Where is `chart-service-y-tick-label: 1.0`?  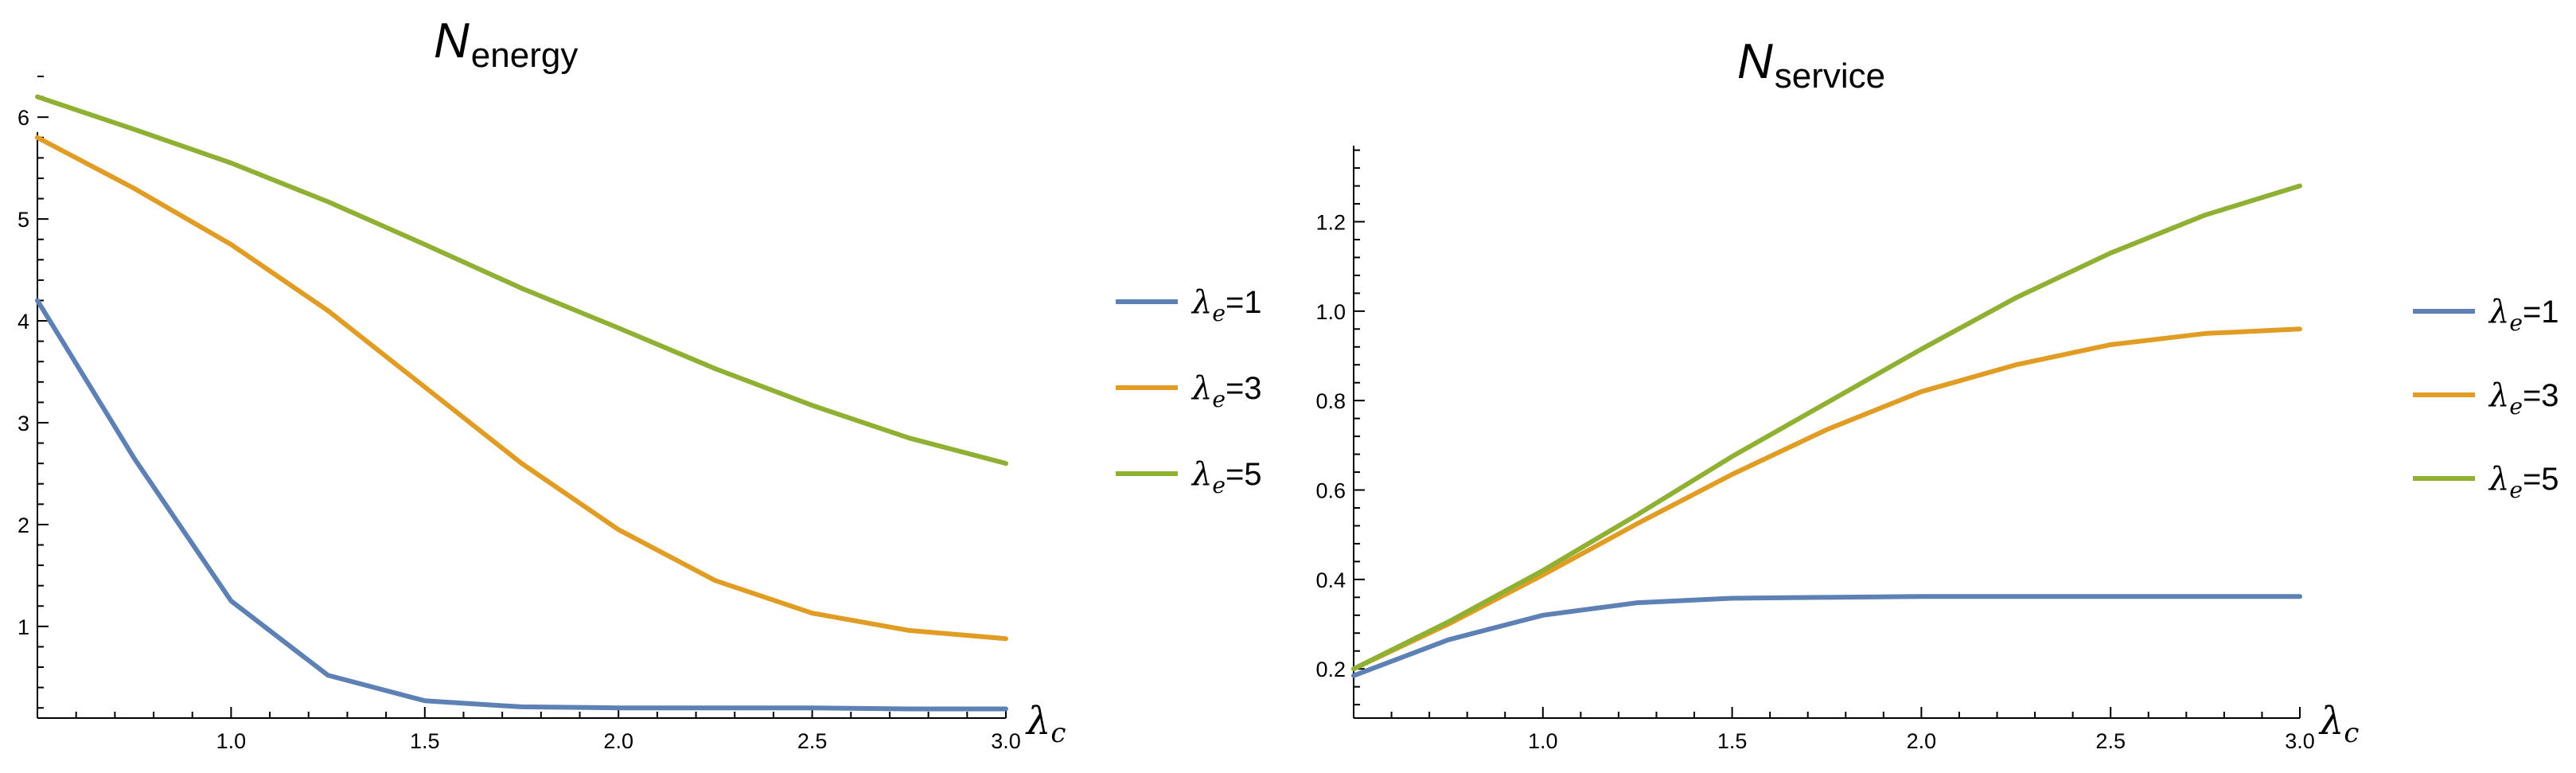
chart-service-y-tick-label: 1.0 is located at coordinates (1330, 312).